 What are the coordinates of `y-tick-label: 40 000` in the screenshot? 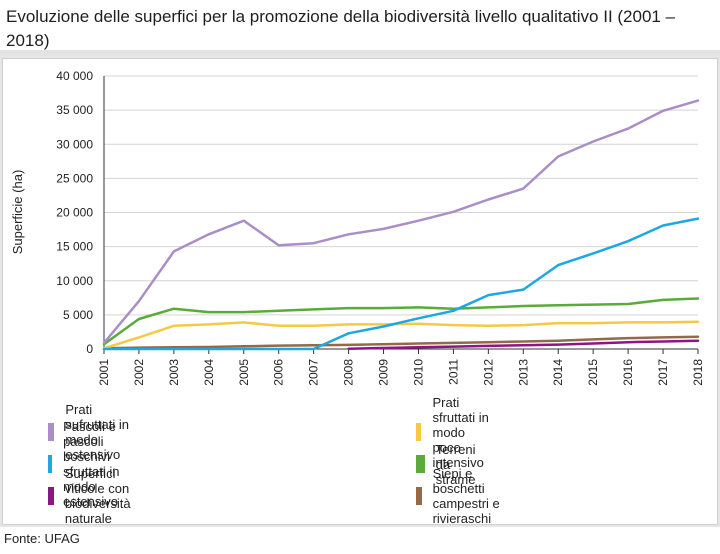 It's located at (74, 76).